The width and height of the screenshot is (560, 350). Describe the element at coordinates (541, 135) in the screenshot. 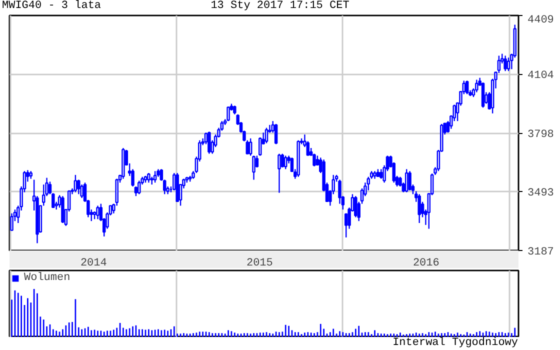

I see `y-tick-label: 3798` at that location.